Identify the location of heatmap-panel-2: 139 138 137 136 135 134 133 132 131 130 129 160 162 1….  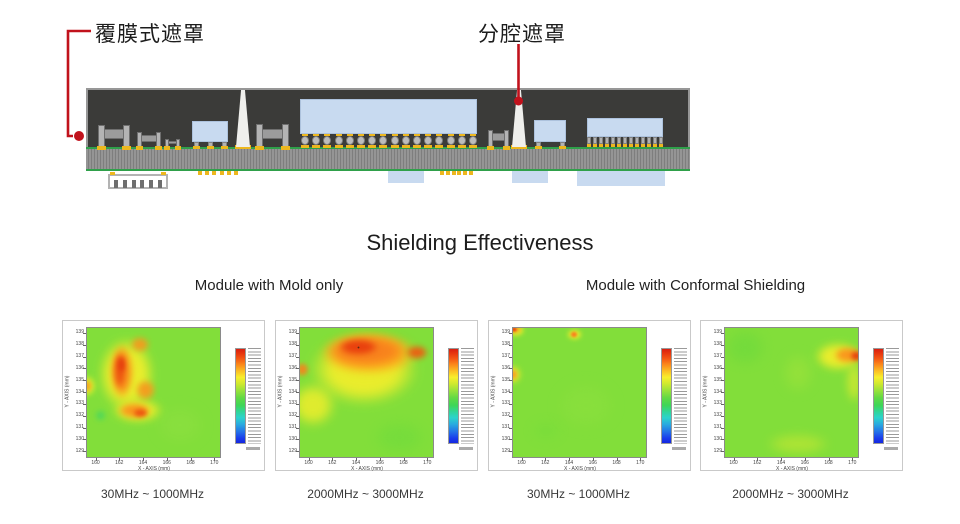
(376, 396).